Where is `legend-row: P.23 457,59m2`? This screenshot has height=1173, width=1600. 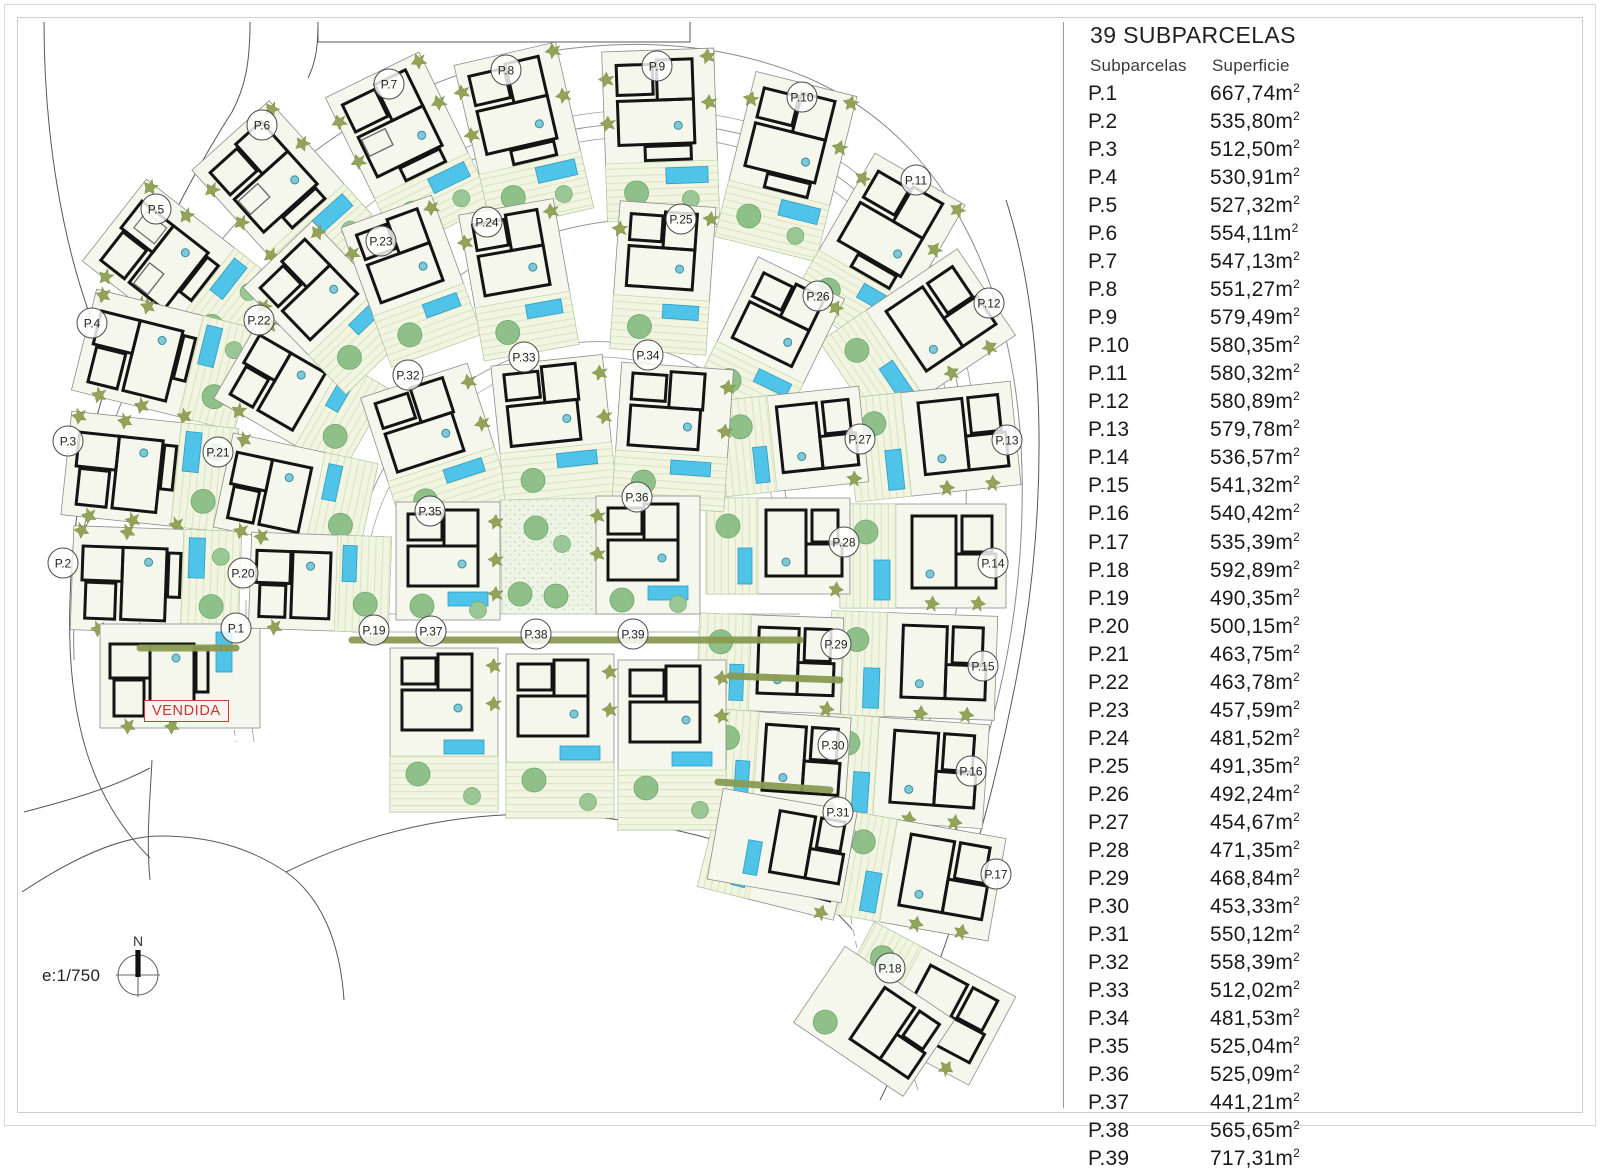 legend-row: P.23 457,59m2 is located at coordinates (1328, 711).